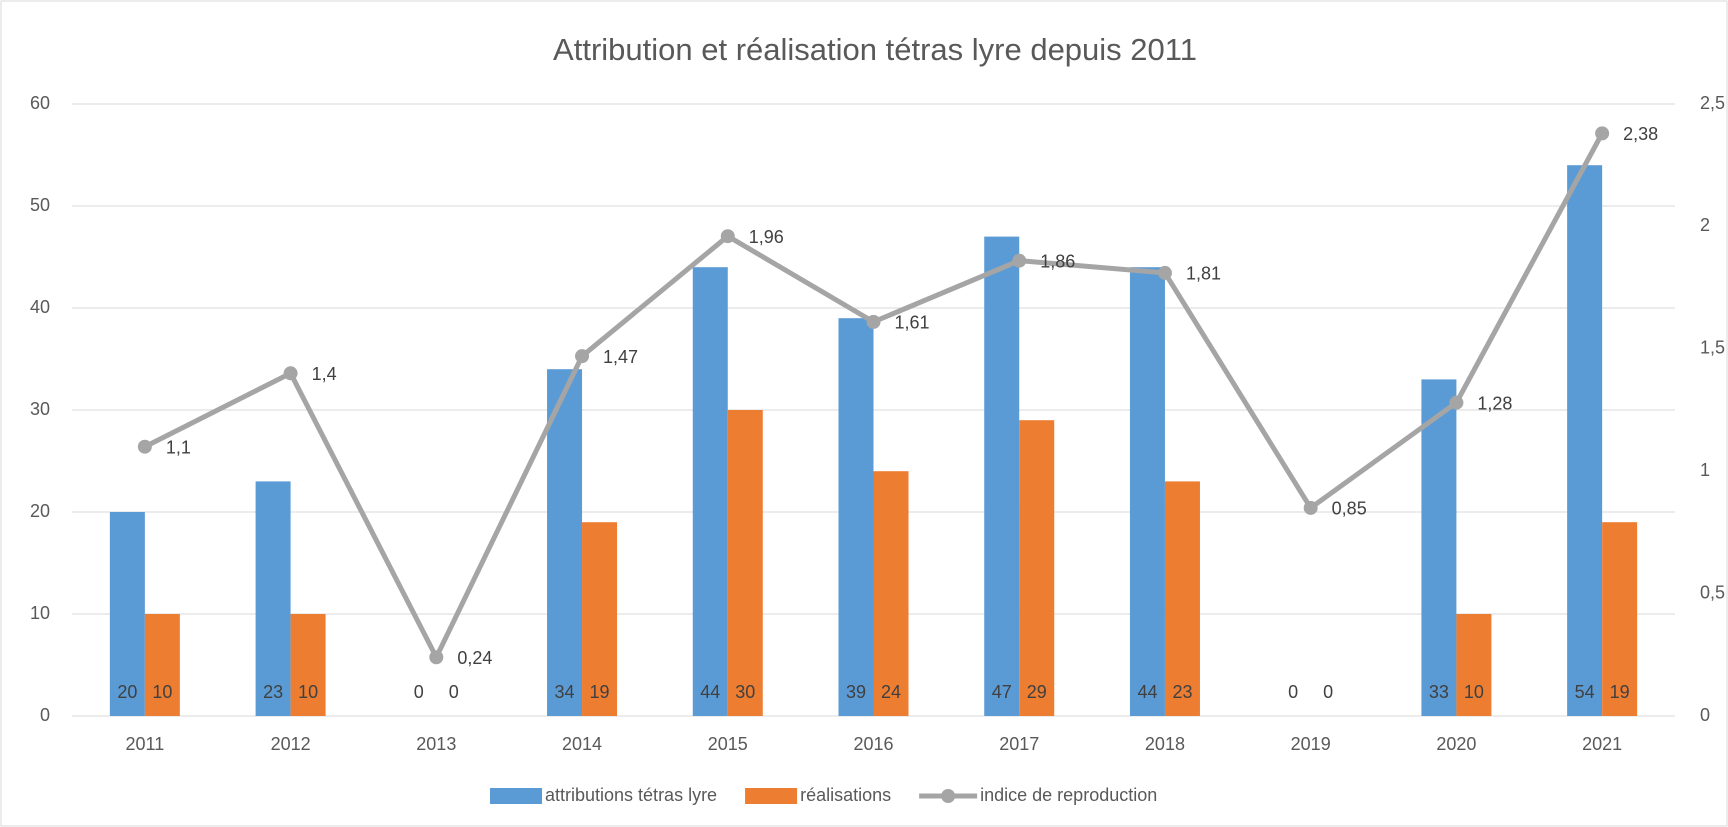 The width and height of the screenshot is (1728, 827). I want to click on x-tick-label: 2011, so click(145, 744).